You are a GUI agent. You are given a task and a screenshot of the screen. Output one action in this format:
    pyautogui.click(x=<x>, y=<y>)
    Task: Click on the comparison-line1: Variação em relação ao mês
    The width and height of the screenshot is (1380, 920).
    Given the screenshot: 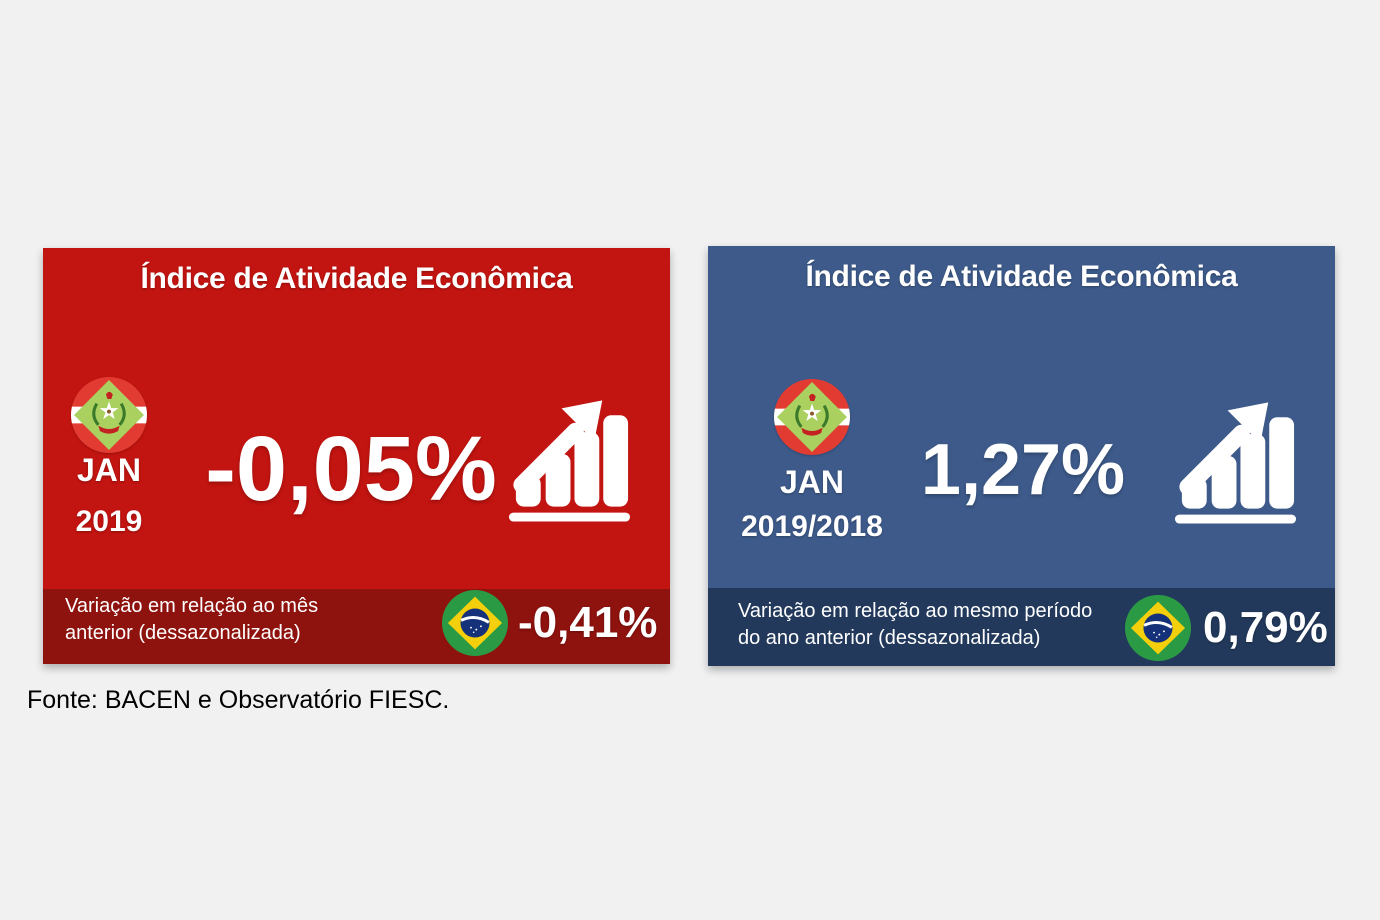 What is the action you would take?
    pyautogui.click(x=192, y=606)
    